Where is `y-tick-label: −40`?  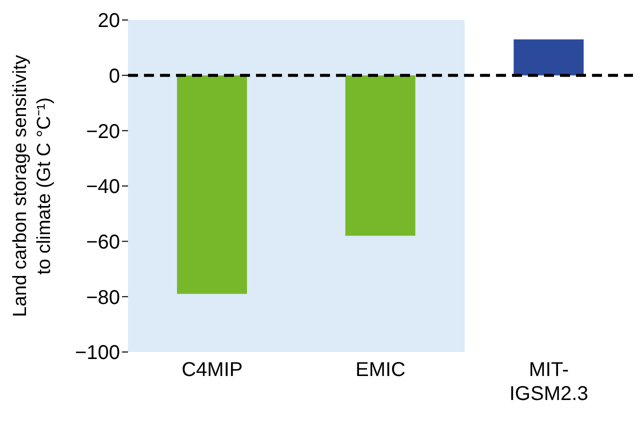 y-tick-label: −40 is located at coordinates (103, 187).